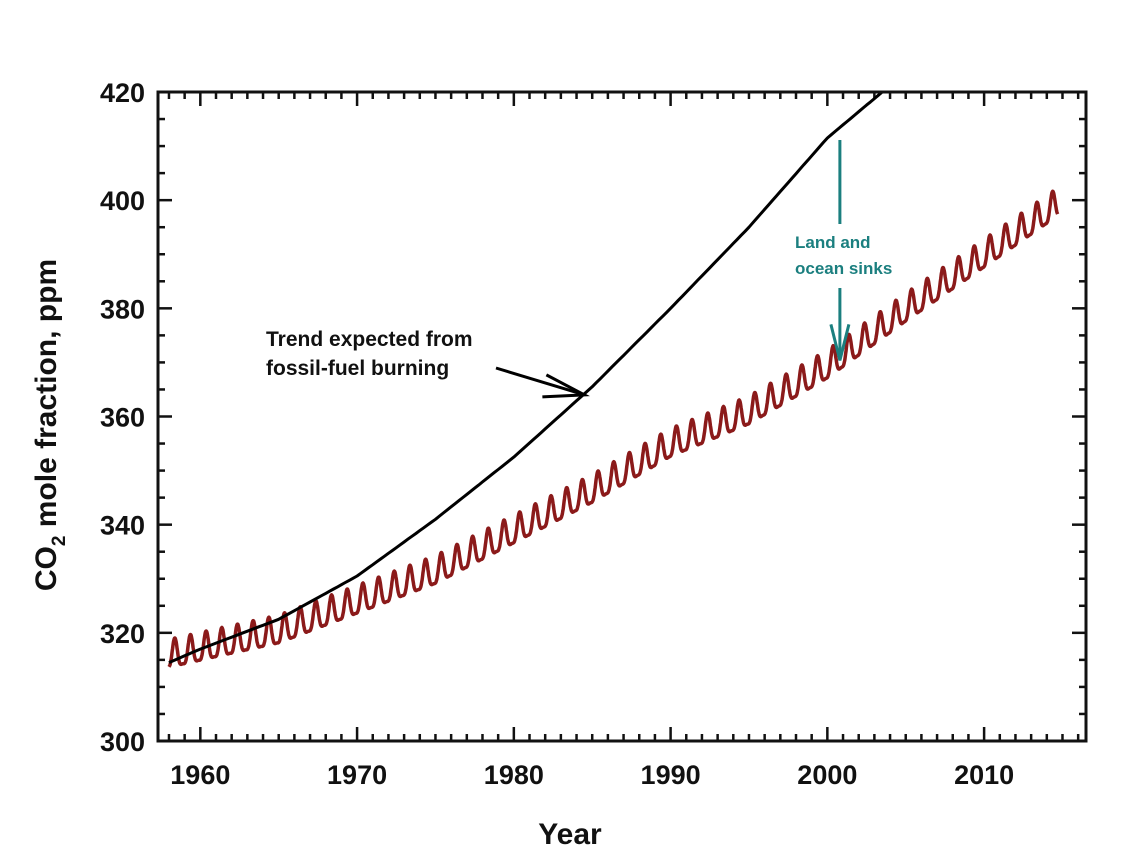 This screenshot has width=1123, height=850. What do you see at coordinates (122, 201) in the screenshot?
I see `y-tick-label: 400` at bounding box center [122, 201].